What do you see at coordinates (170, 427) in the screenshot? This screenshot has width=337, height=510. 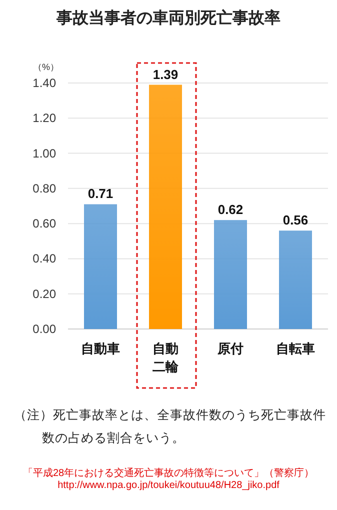 I see `text: （注）死亡事故率とは、全事故件数のうち死亡事故件数の占める割合をいう。` at bounding box center [170, 427].